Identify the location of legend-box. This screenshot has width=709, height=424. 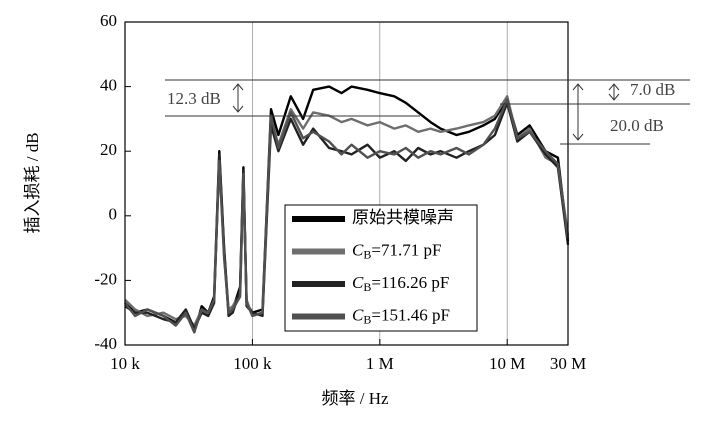
(381, 268).